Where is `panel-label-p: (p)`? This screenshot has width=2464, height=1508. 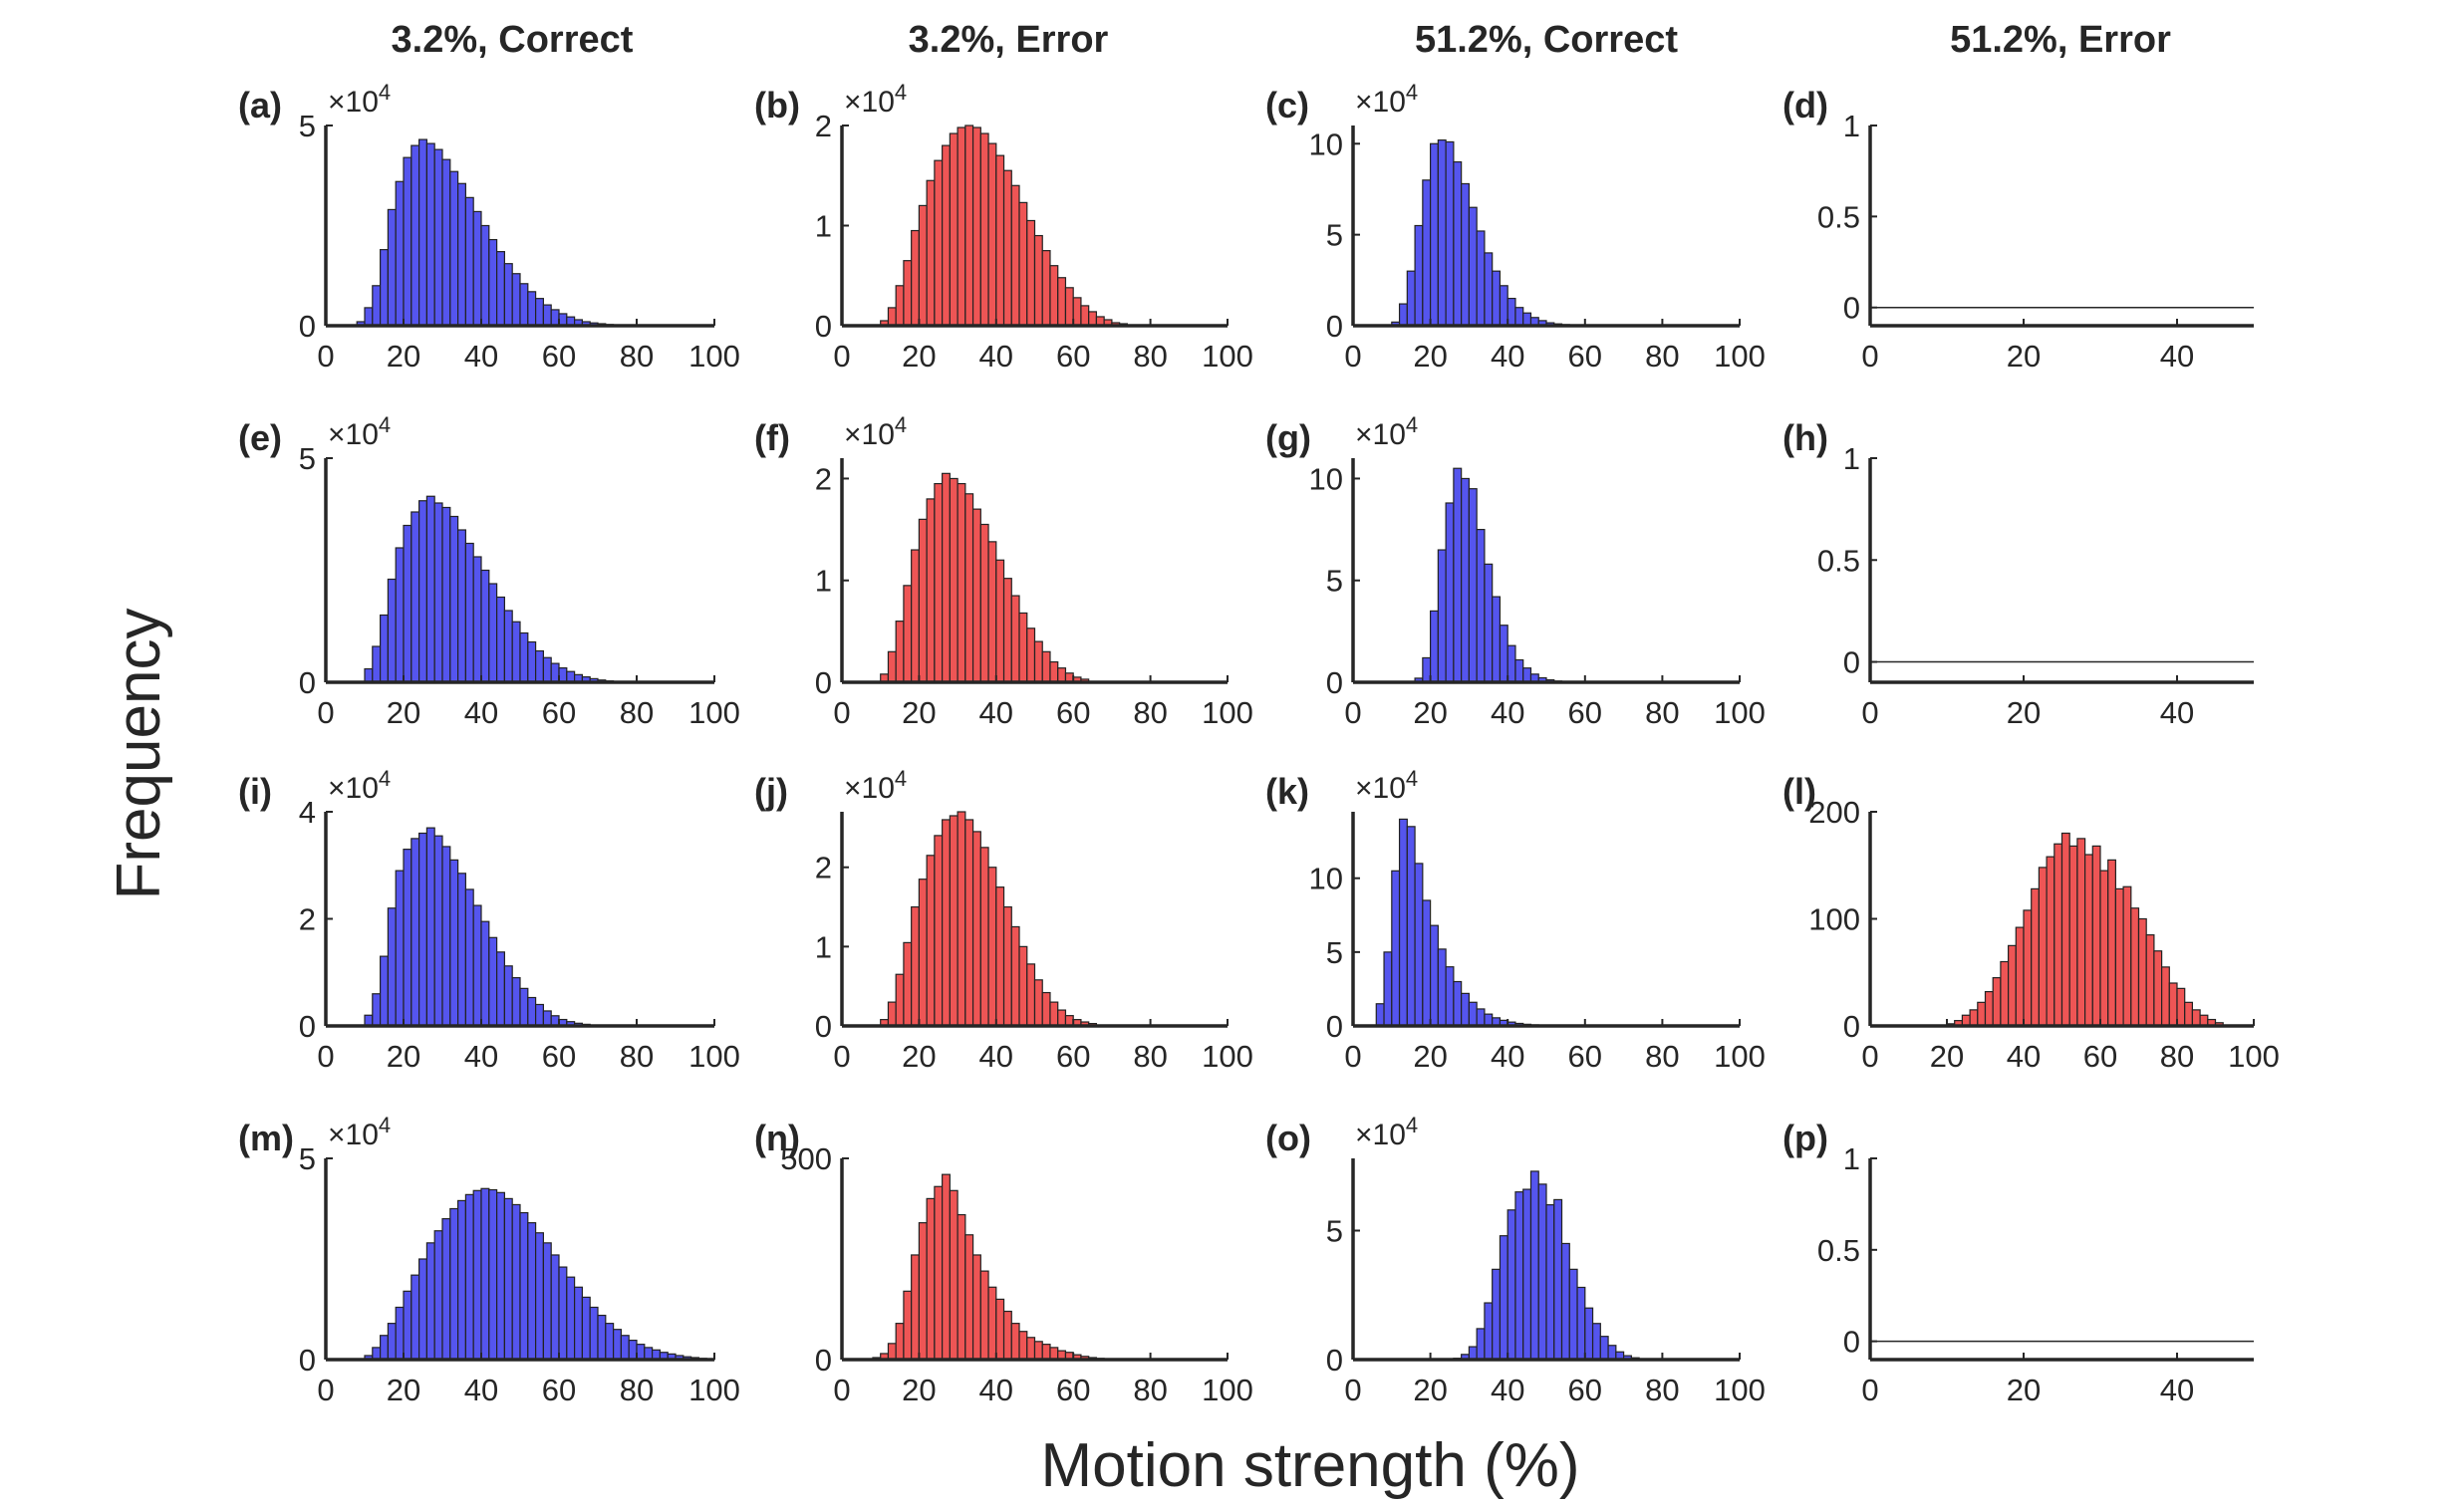 panel-label-p: (p) is located at coordinates (1805, 1138).